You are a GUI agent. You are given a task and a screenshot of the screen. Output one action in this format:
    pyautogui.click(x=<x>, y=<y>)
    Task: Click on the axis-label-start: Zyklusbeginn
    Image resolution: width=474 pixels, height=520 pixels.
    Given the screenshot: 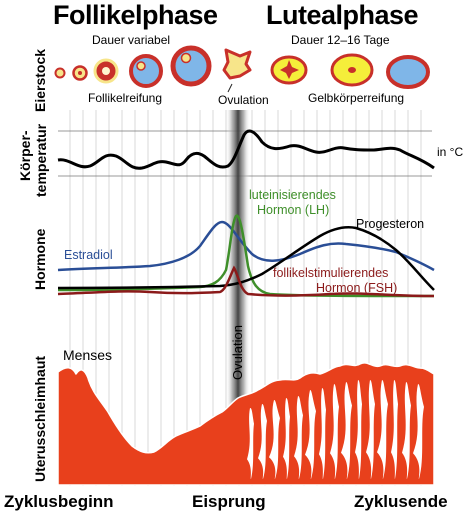 What is the action you would take?
    pyautogui.click(x=59, y=501)
    